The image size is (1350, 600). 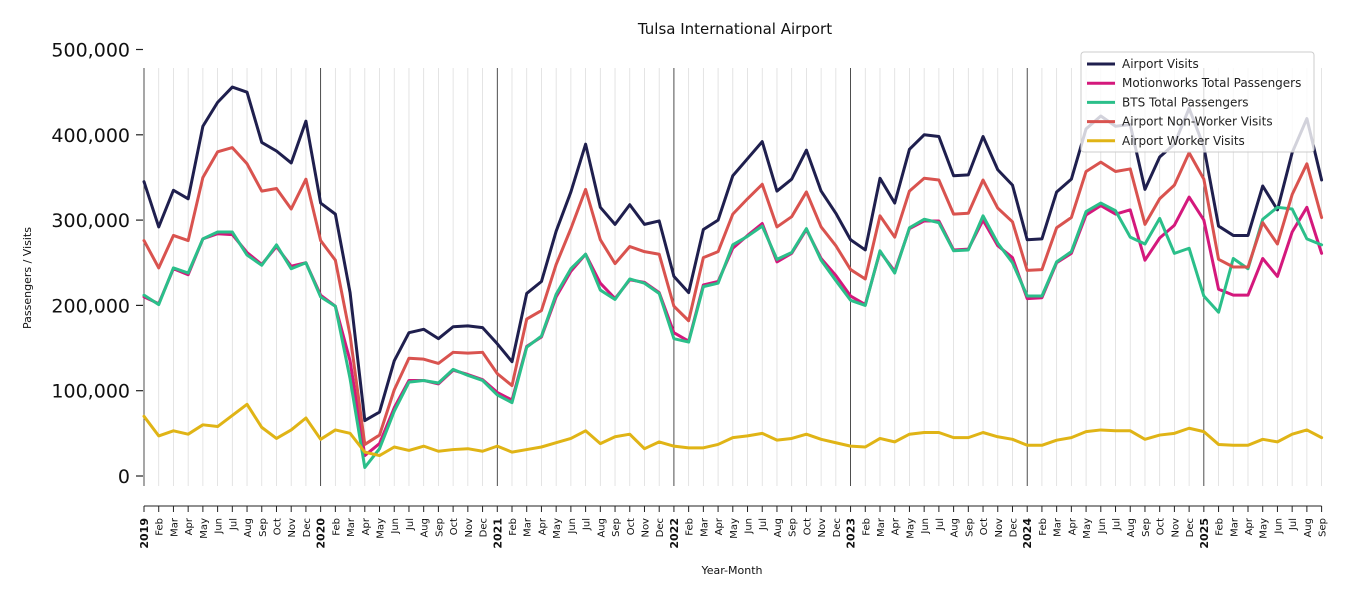 I want to click on y-tick-label: 300,000, so click(x=90, y=221).